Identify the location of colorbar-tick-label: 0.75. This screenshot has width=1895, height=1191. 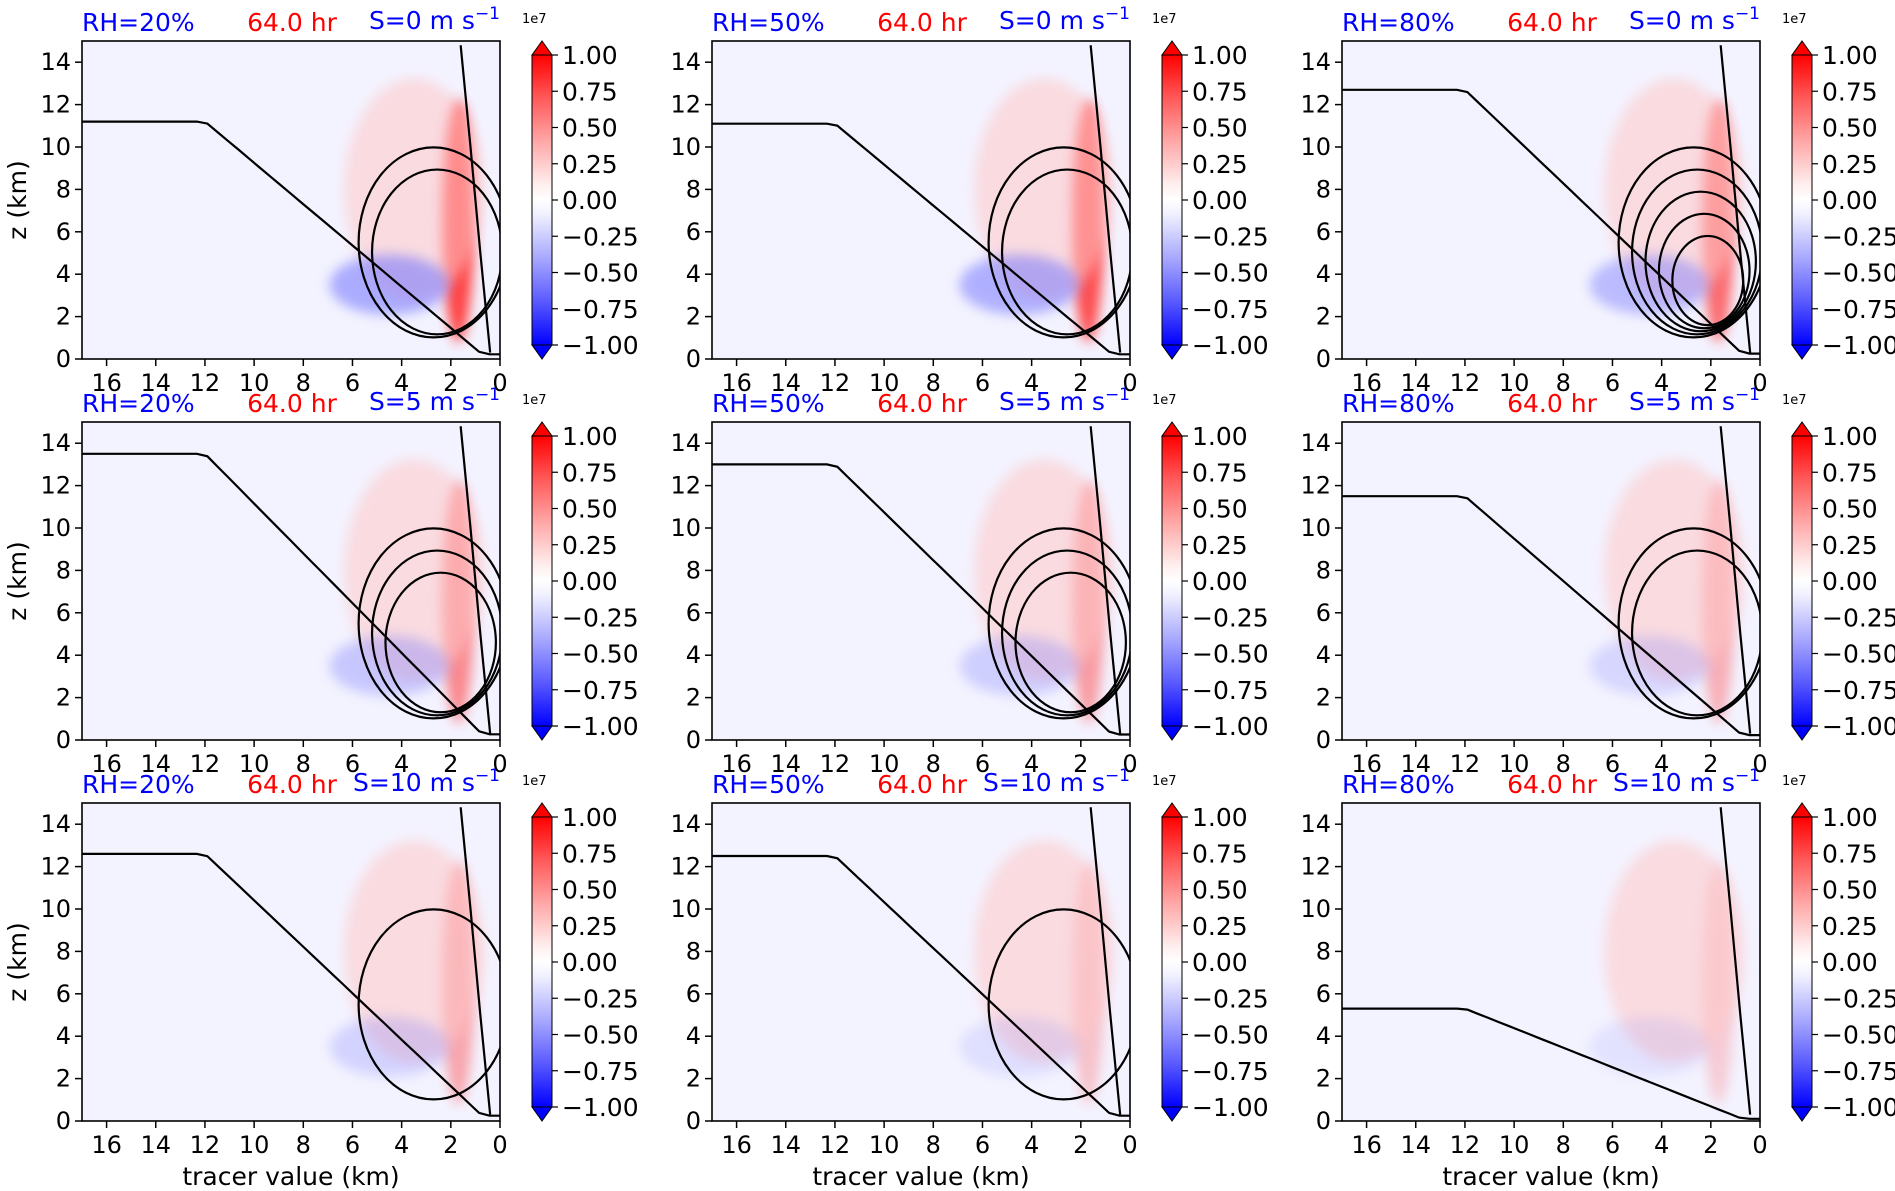
(1850, 472).